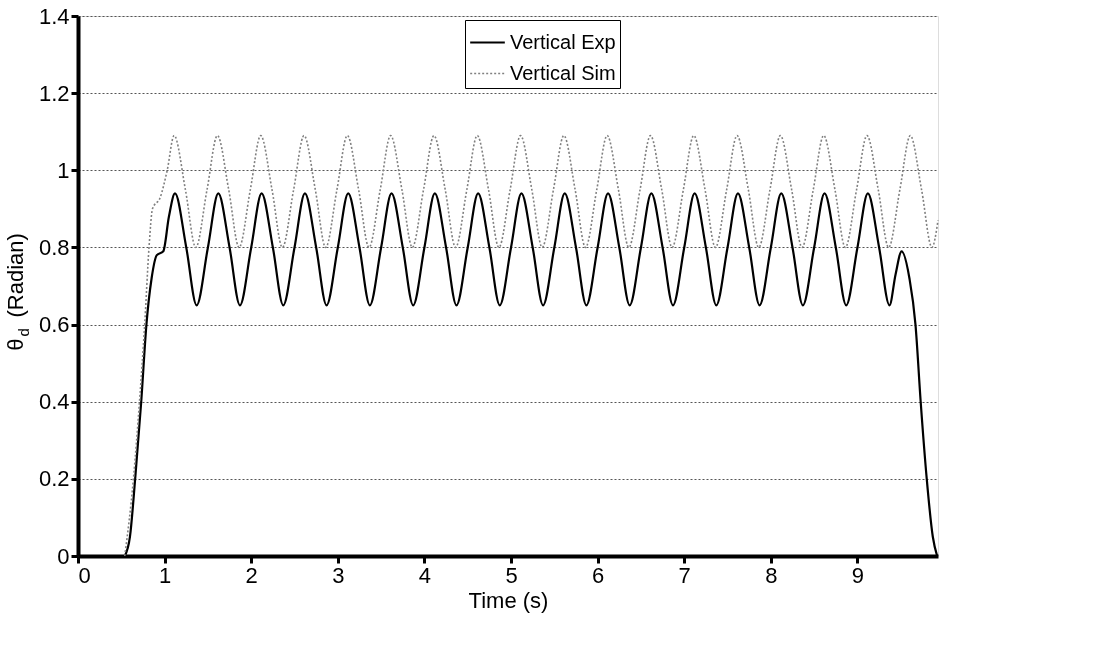 The width and height of the screenshot is (1098, 667). Describe the element at coordinates (54, 402) in the screenshot. I see `y-tick-label: 0.4` at that location.